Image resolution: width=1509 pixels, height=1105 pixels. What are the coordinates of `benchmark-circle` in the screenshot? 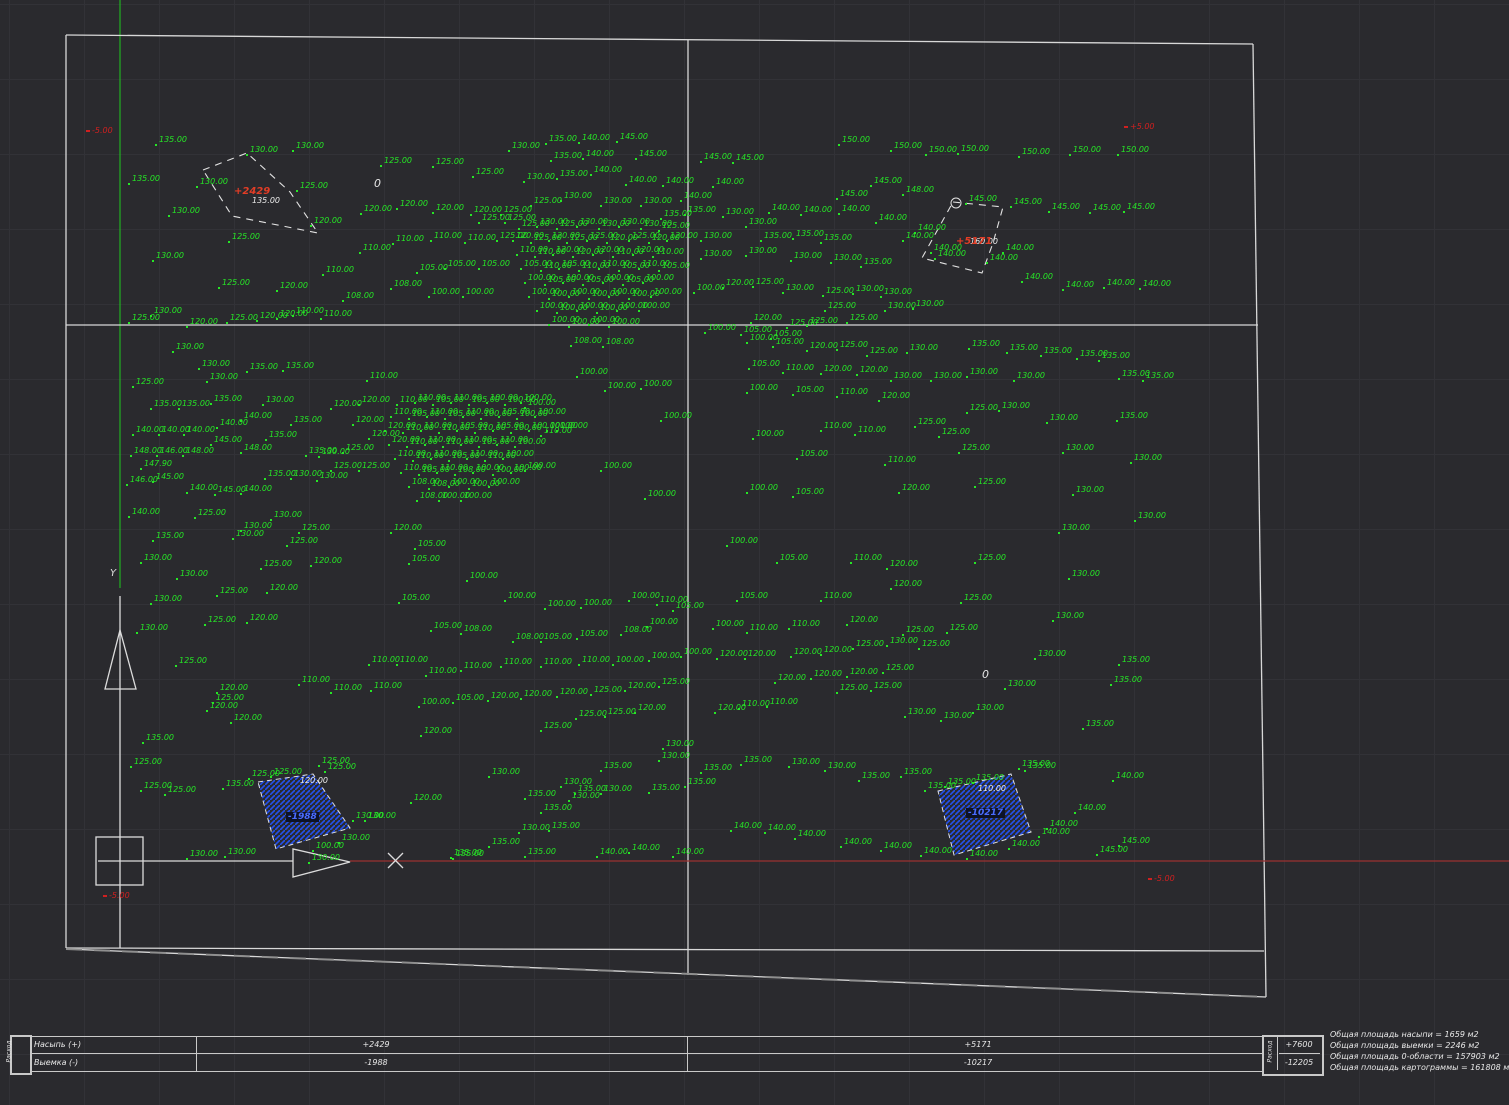 It's located at (956, 203).